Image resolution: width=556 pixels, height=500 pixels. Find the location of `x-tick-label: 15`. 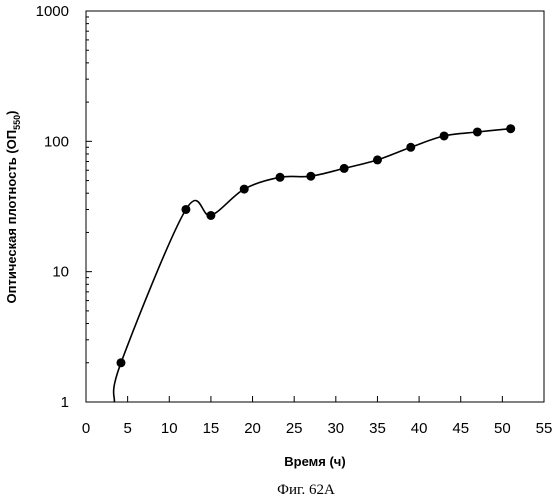

x-tick-label: 15 is located at coordinates (211, 428).